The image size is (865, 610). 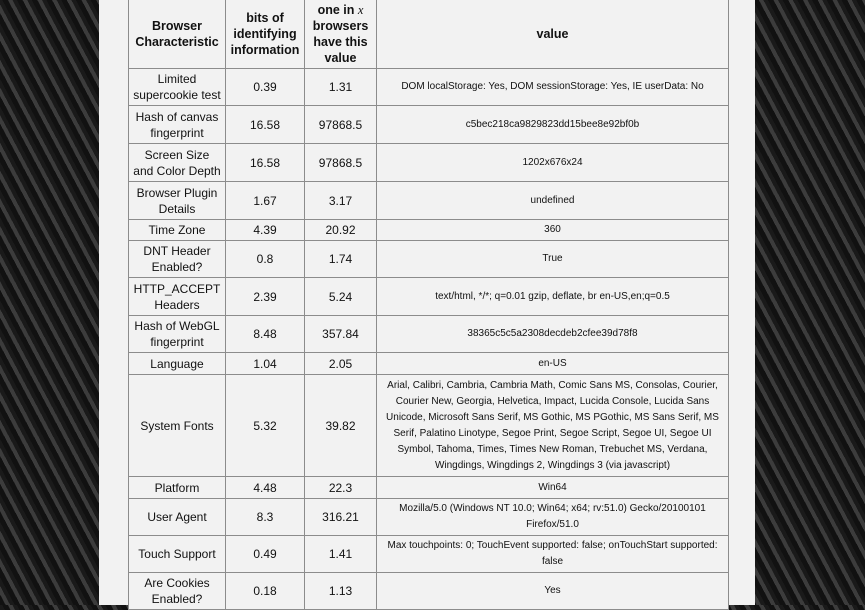 What do you see at coordinates (177, 200) in the screenshot?
I see `cell-characteristic: Browser Plugin Details` at bounding box center [177, 200].